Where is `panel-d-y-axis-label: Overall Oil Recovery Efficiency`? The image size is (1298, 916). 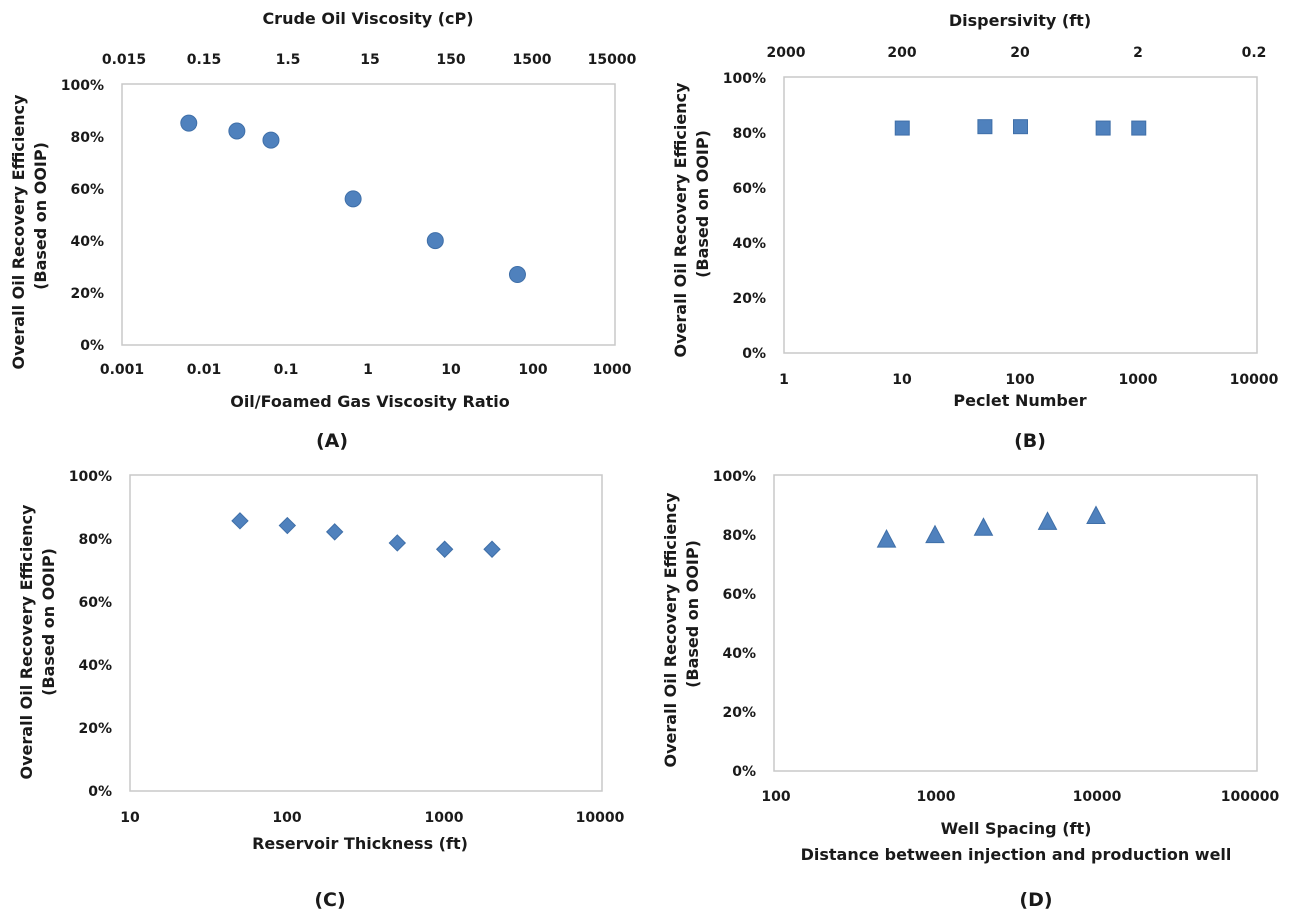
panel-d-y-axis-label: Overall Oil Recovery Efficiency is located at coordinates (670, 630).